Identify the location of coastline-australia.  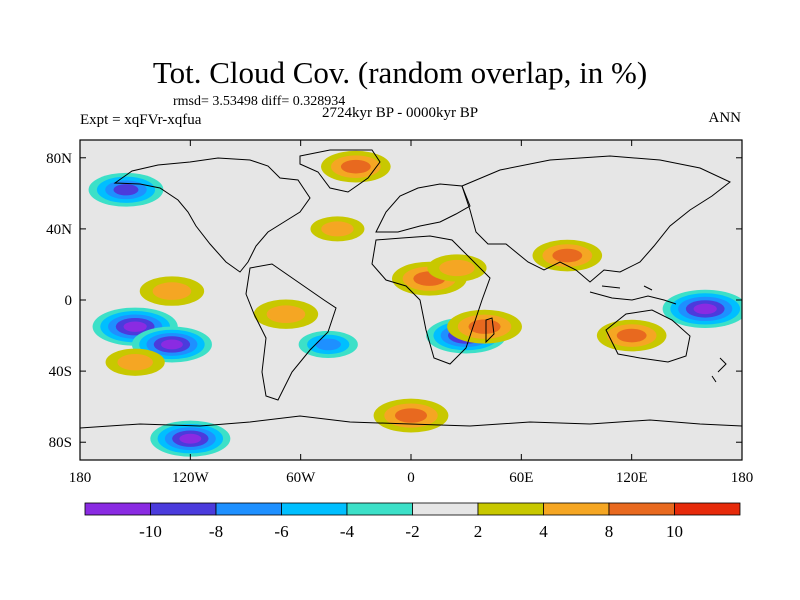
(648, 336).